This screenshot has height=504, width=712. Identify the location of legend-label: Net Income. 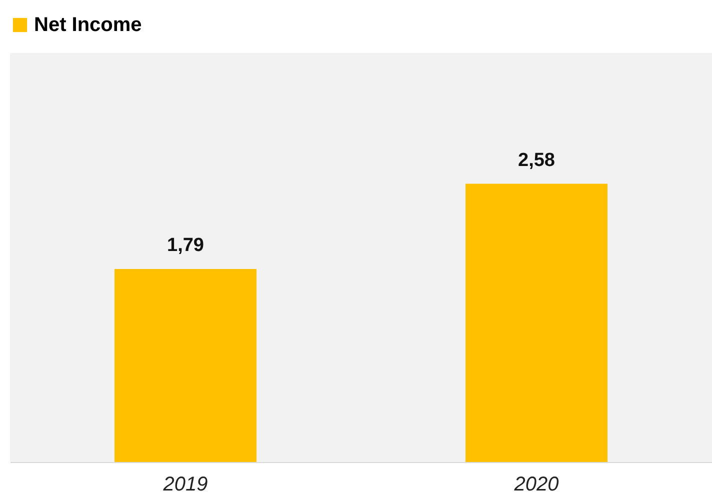
(88, 25).